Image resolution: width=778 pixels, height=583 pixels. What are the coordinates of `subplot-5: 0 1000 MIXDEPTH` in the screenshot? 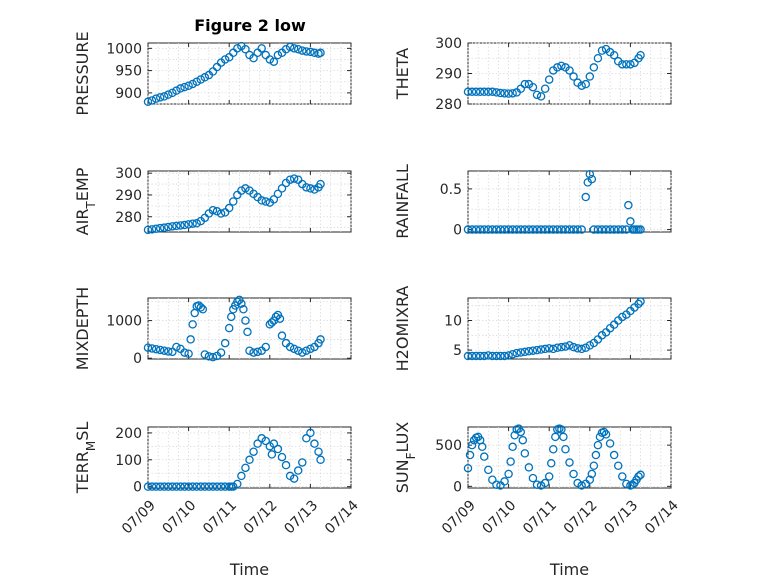 It's located at (212, 328).